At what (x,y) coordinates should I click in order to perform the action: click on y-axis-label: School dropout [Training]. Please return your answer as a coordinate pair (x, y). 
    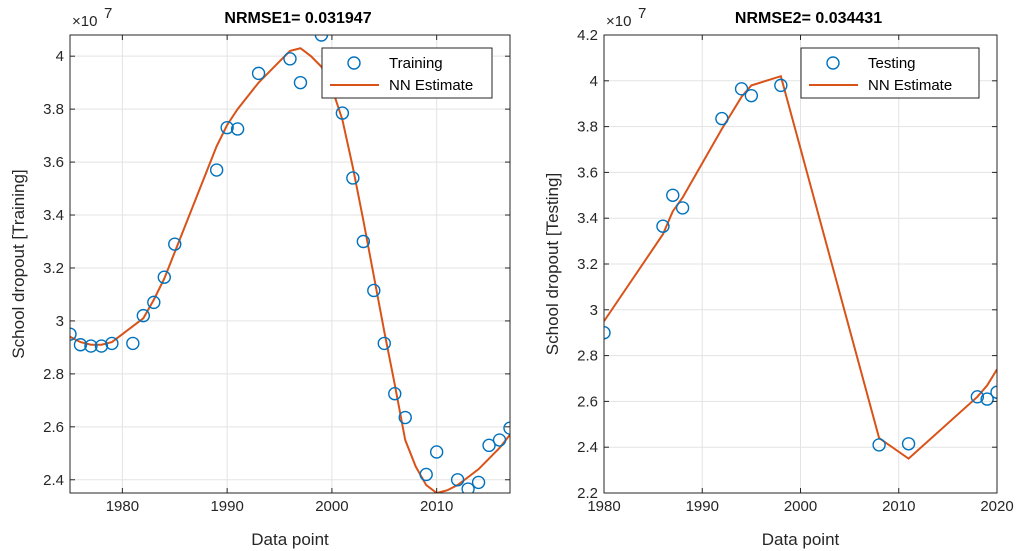
    Looking at the image, I should click on (18, 263).